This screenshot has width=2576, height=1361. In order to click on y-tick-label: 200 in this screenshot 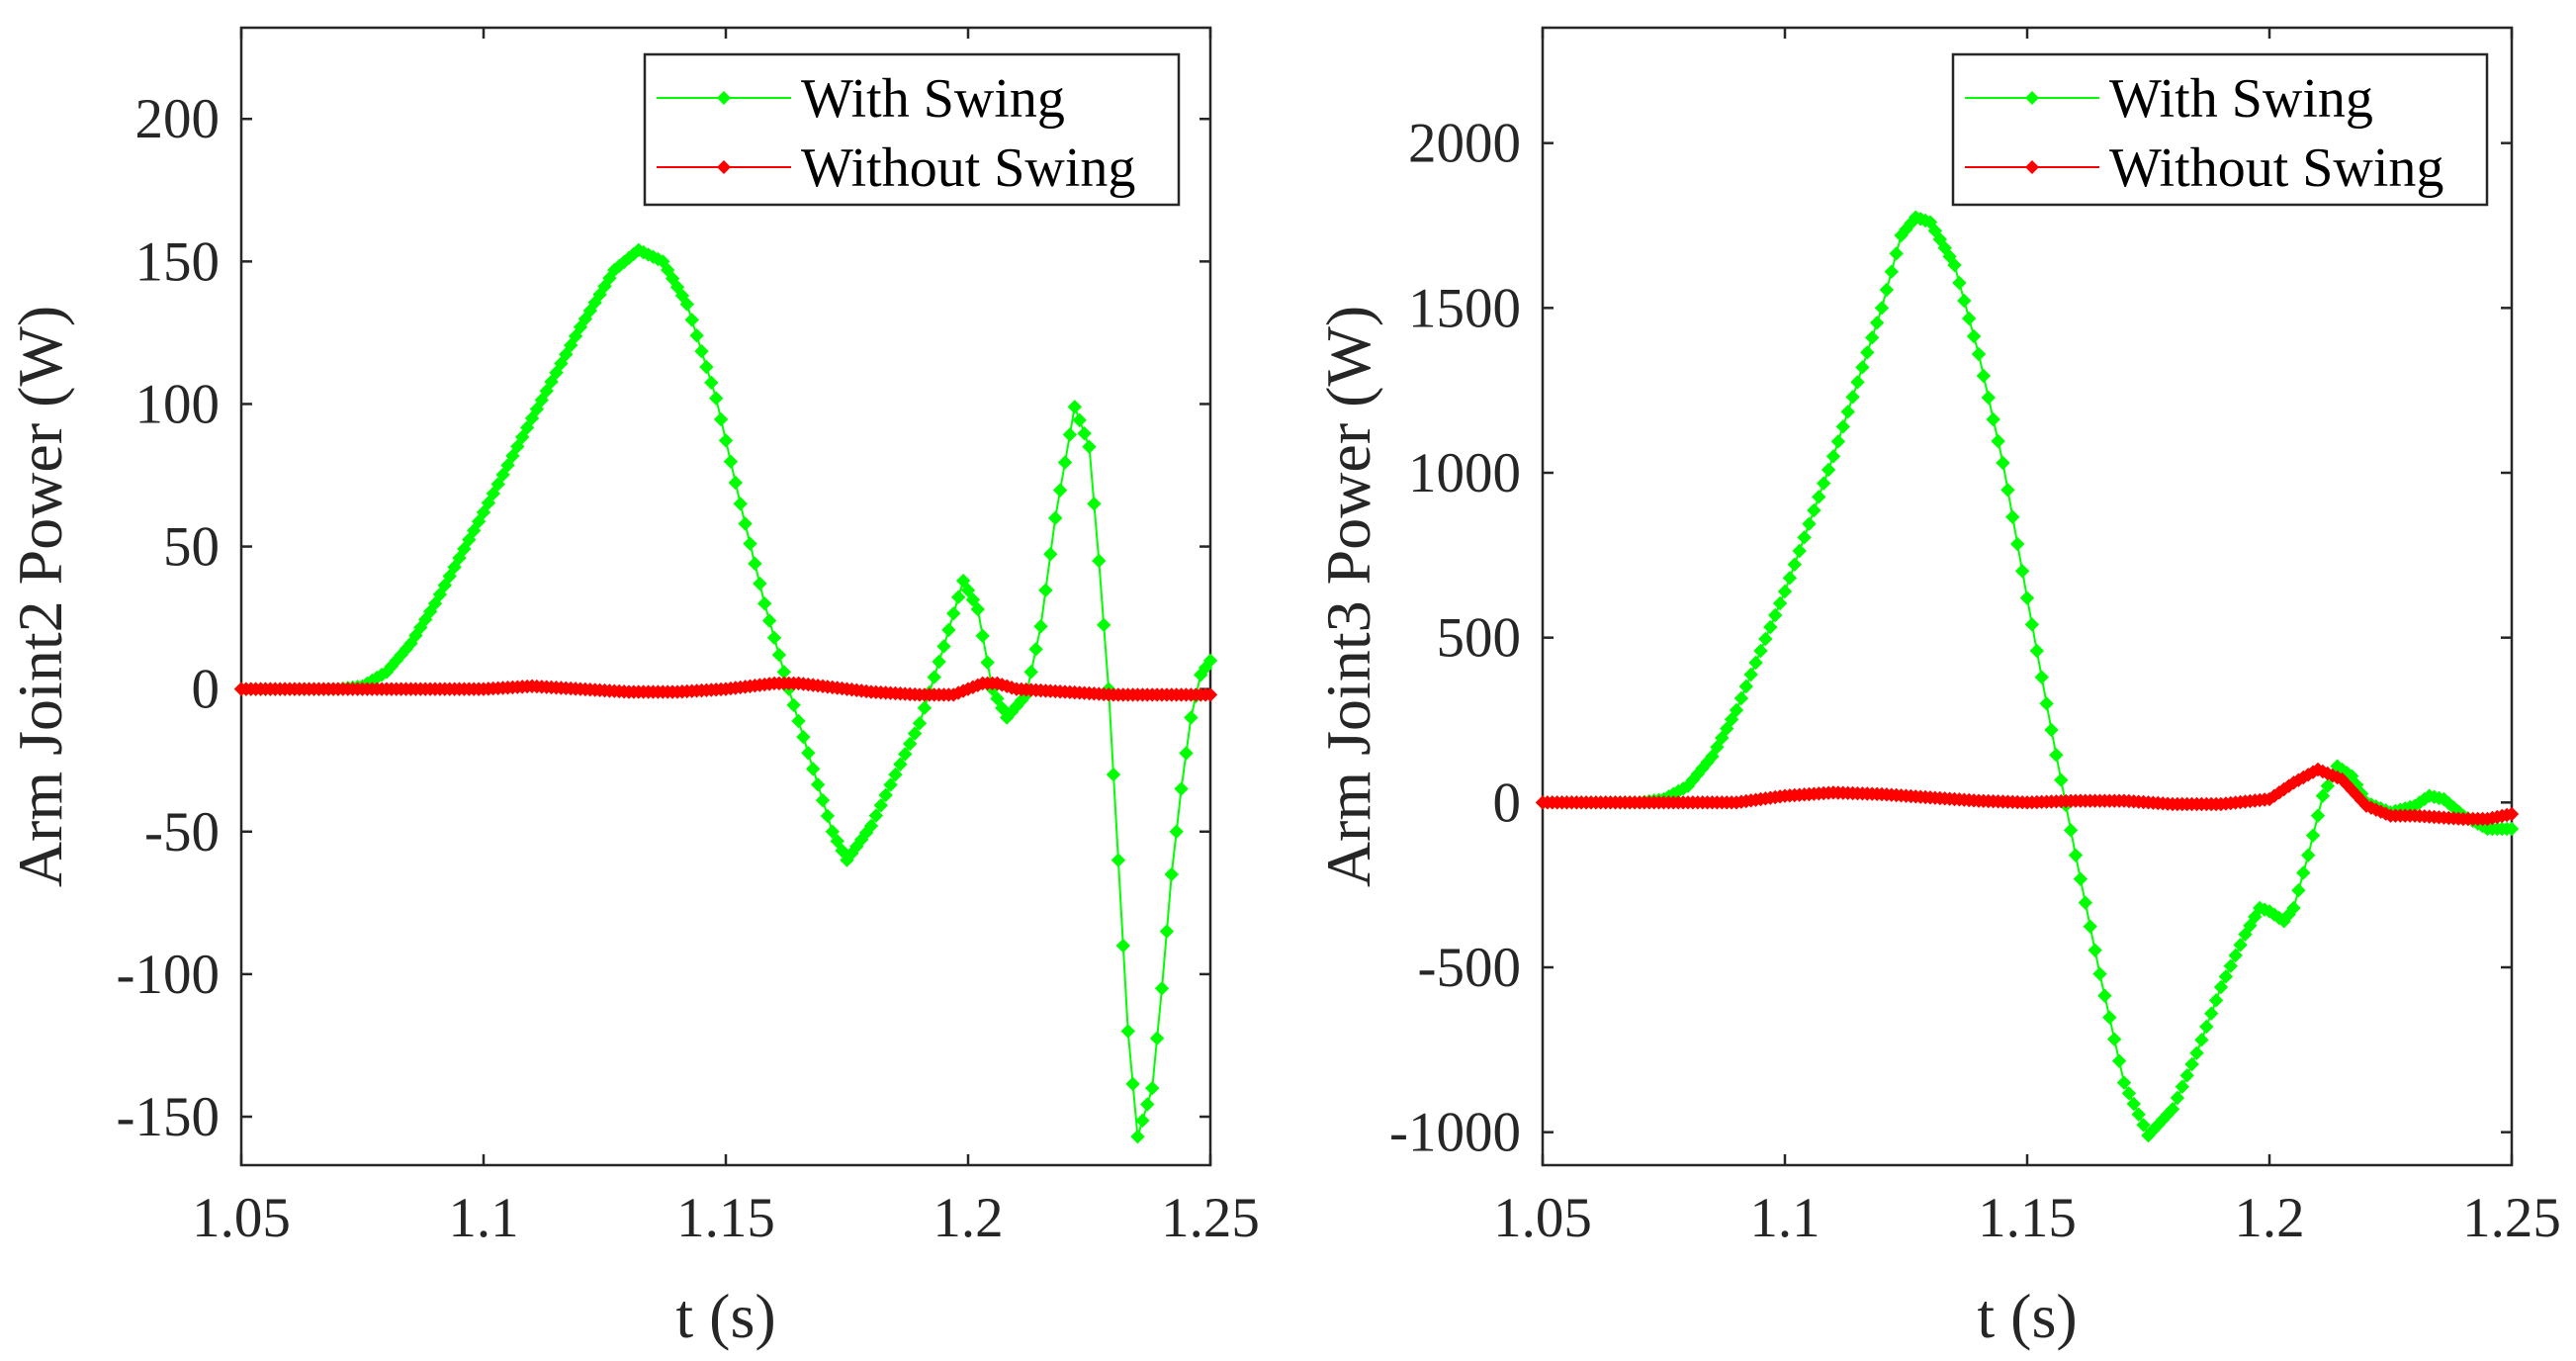, I will do `click(178, 119)`.